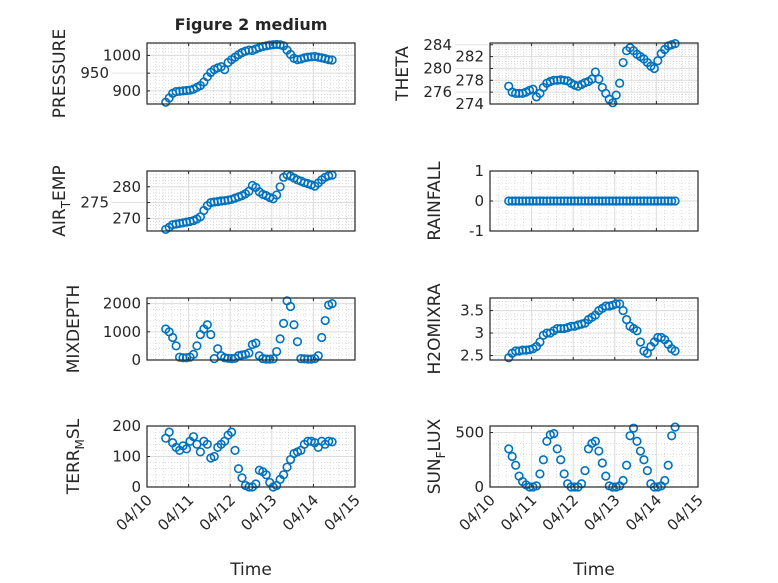 The height and width of the screenshot is (583, 778). Describe the element at coordinates (126, 187) in the screenshot. I see `y-tick-label: 280` at that location.